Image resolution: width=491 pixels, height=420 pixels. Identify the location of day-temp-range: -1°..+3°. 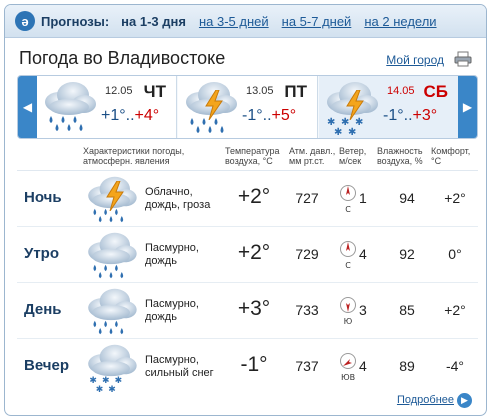
(410, 116).